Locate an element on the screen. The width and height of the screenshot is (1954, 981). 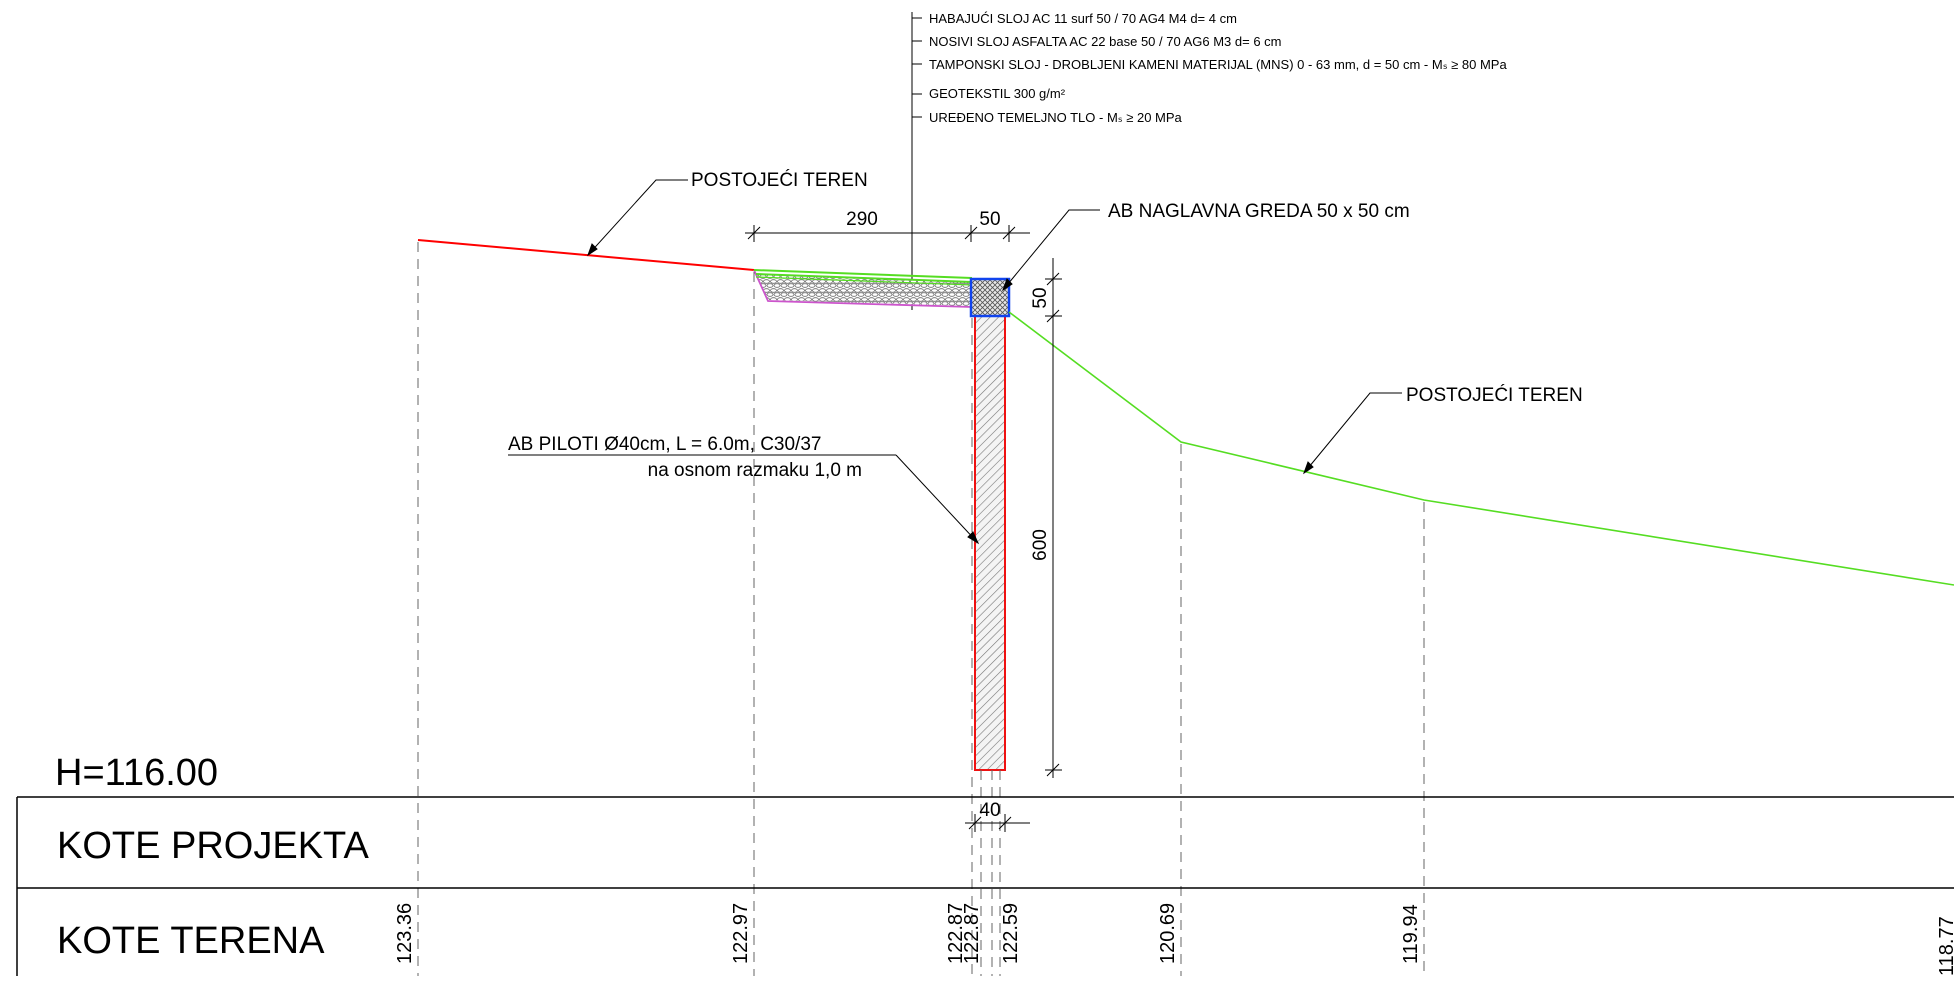
asphalt-top is located at coordinates (863, 274).